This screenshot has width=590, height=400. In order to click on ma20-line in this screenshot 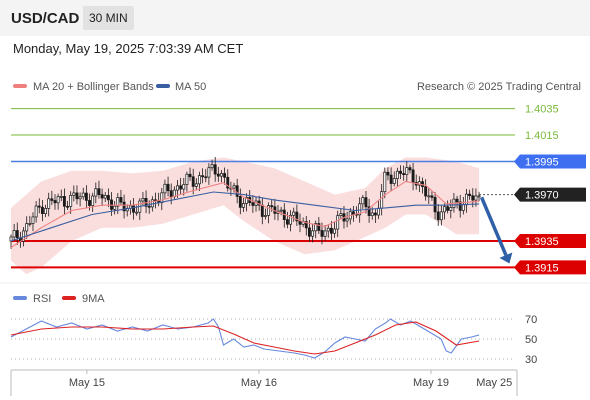, I will do `click(245, 214)`.